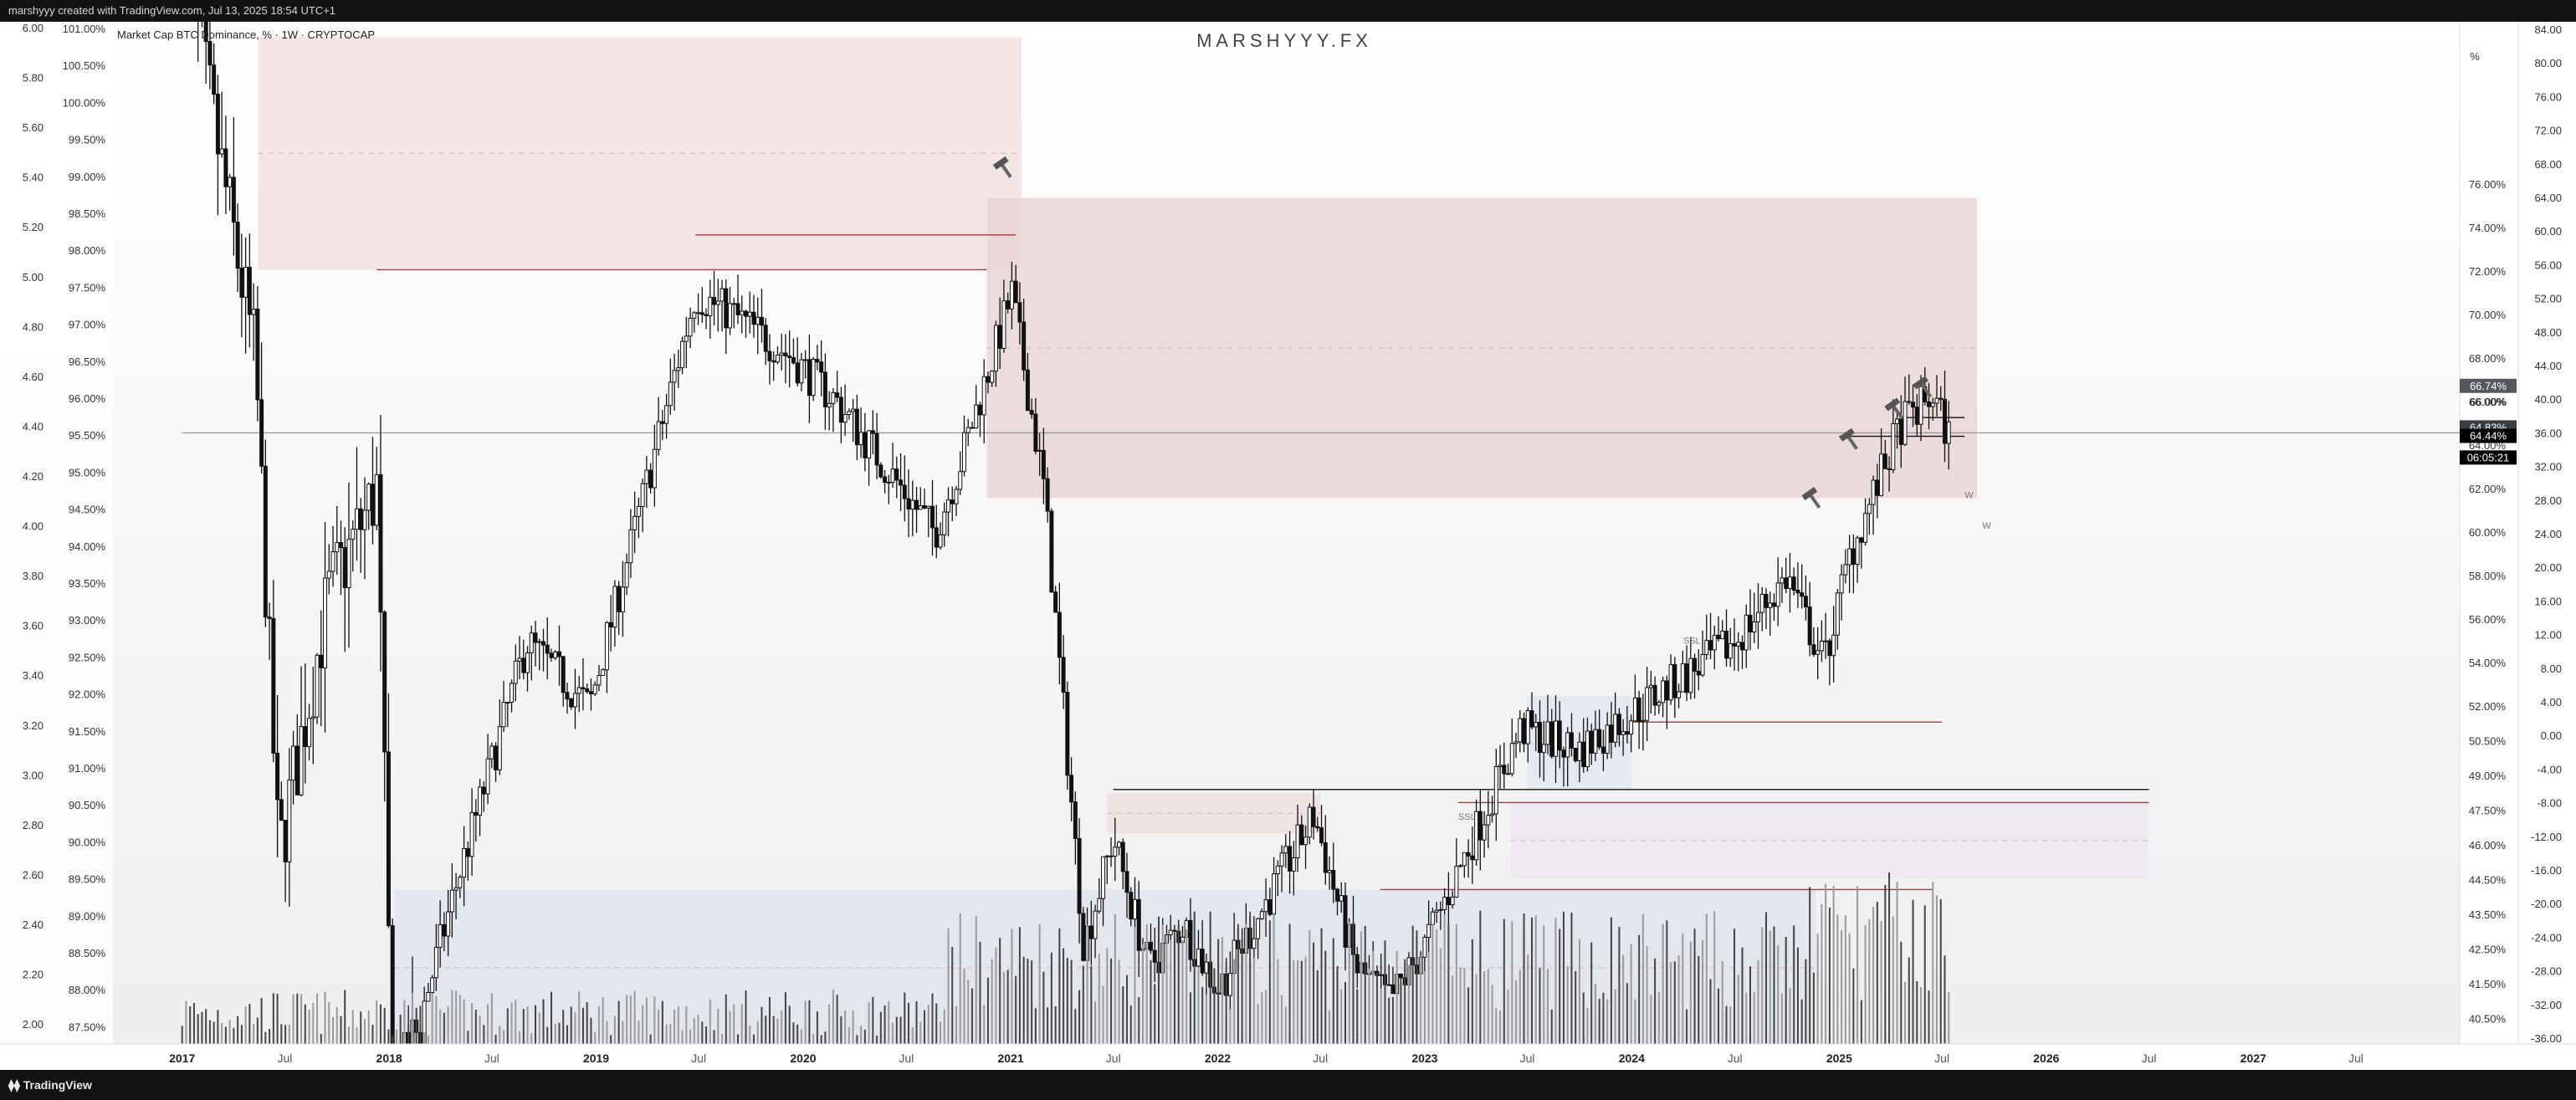 Image resolution: width=2576 pixels, height=1100 pixels. I want to click on left-axis-1-tick: 3.80, so click(34, 576).